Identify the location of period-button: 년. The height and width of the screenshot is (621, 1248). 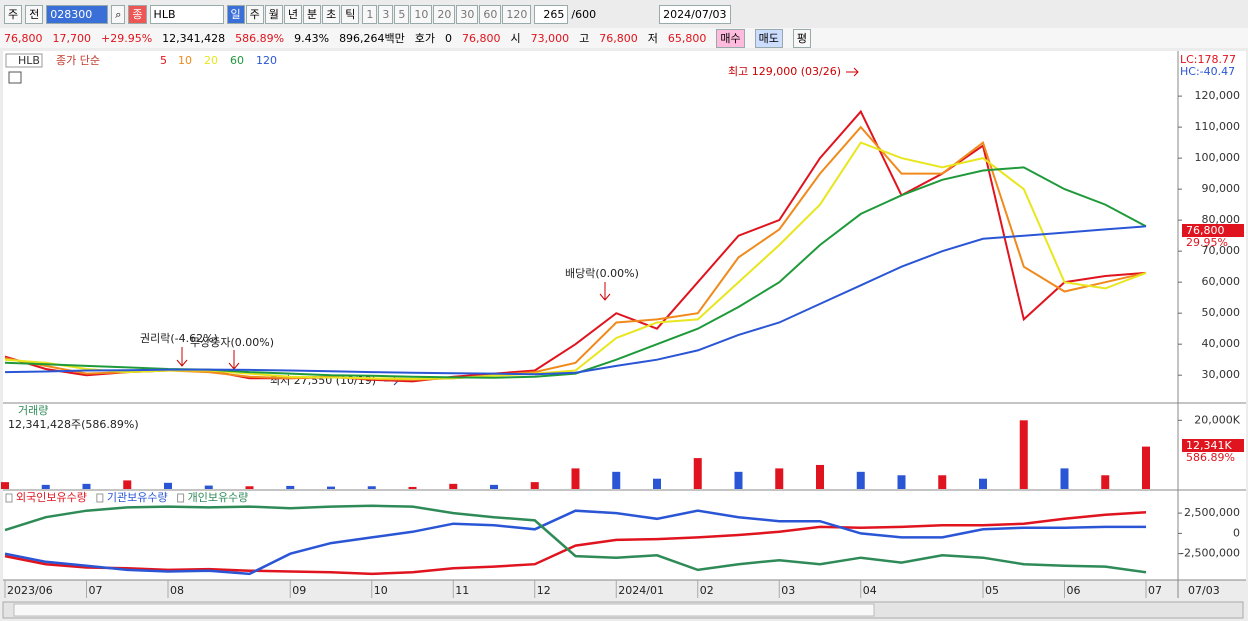
(293, 14).